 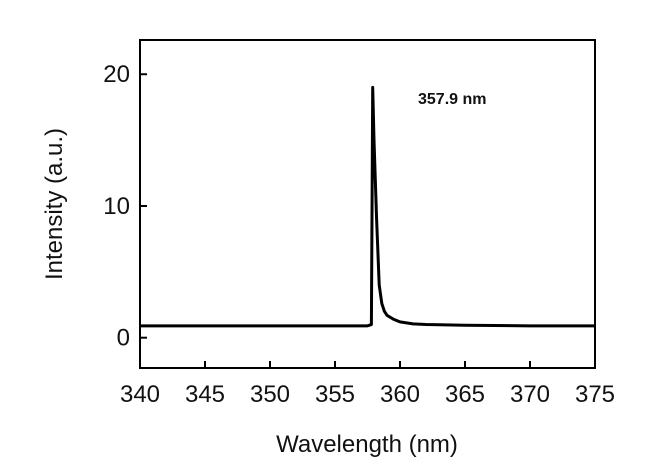 What do you see at coordinates (205, 394) in the screenshot?
I see `x-tick-label: 345` at bounding box center [205, 394].